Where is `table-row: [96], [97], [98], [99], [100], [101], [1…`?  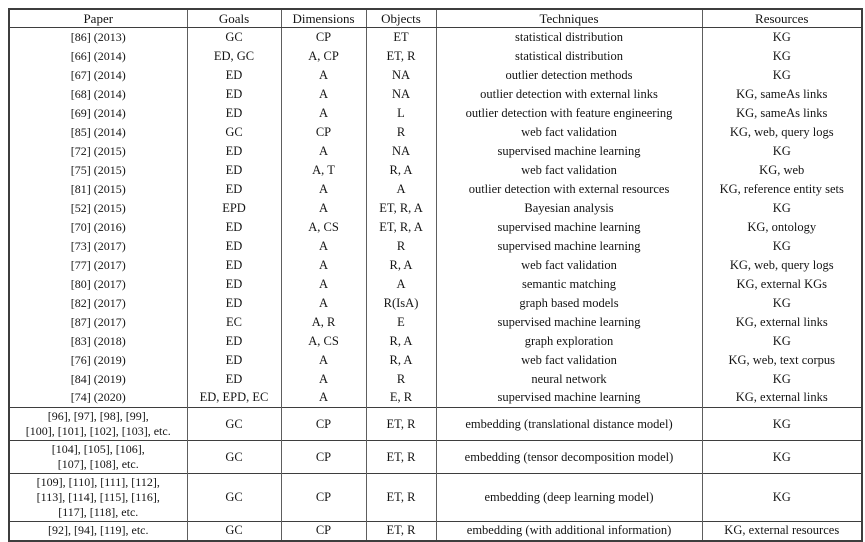 table-row: [96], [97], [98], [99], [100], [101], [1… is located at coordinates (435, 424).